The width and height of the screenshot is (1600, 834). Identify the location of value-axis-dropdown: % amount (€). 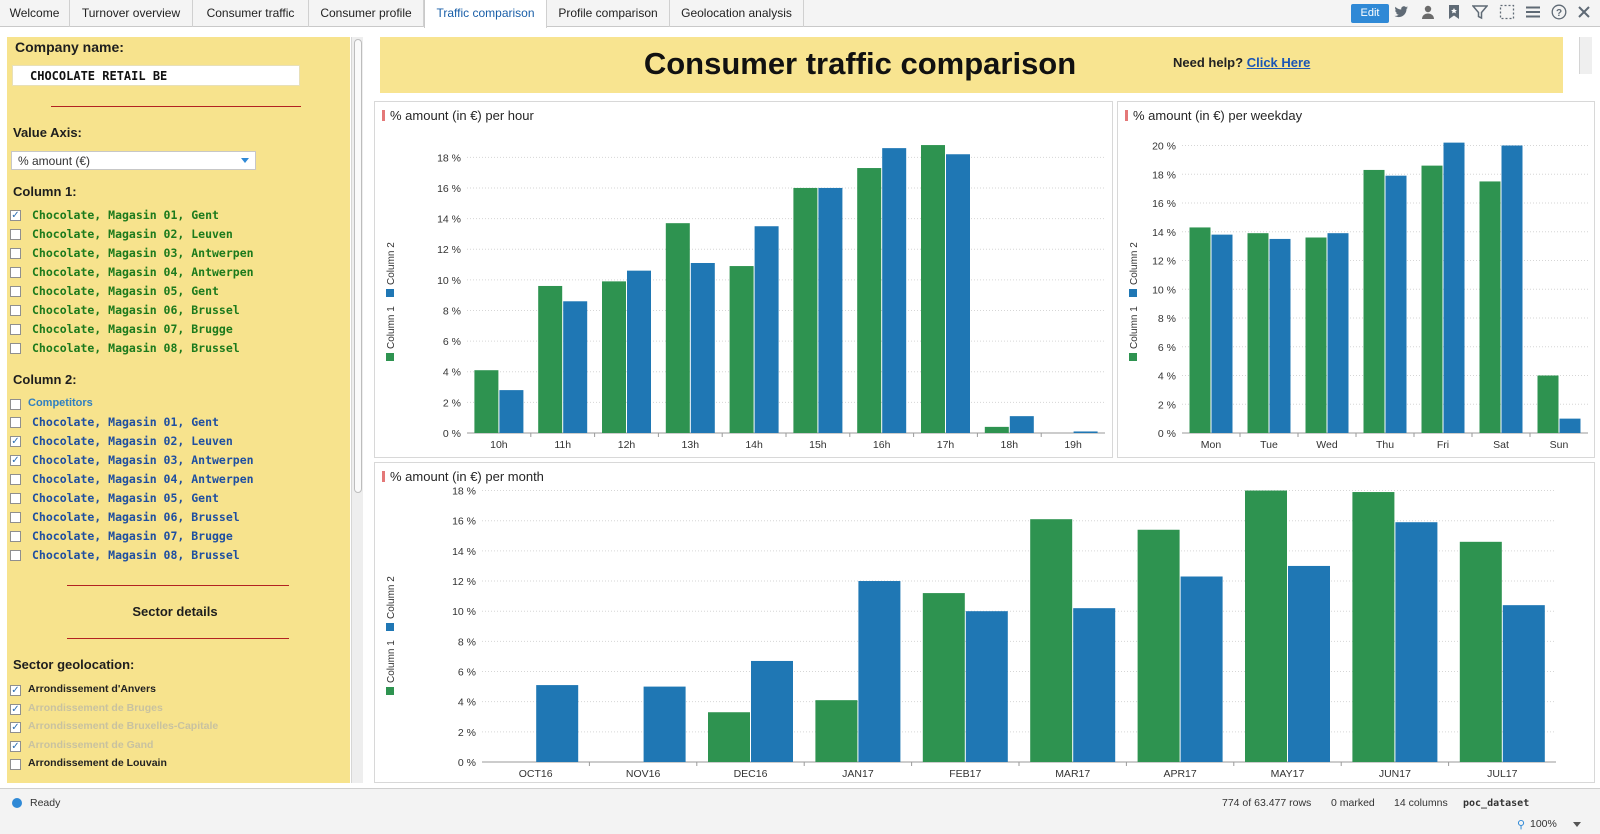
(133, 160).